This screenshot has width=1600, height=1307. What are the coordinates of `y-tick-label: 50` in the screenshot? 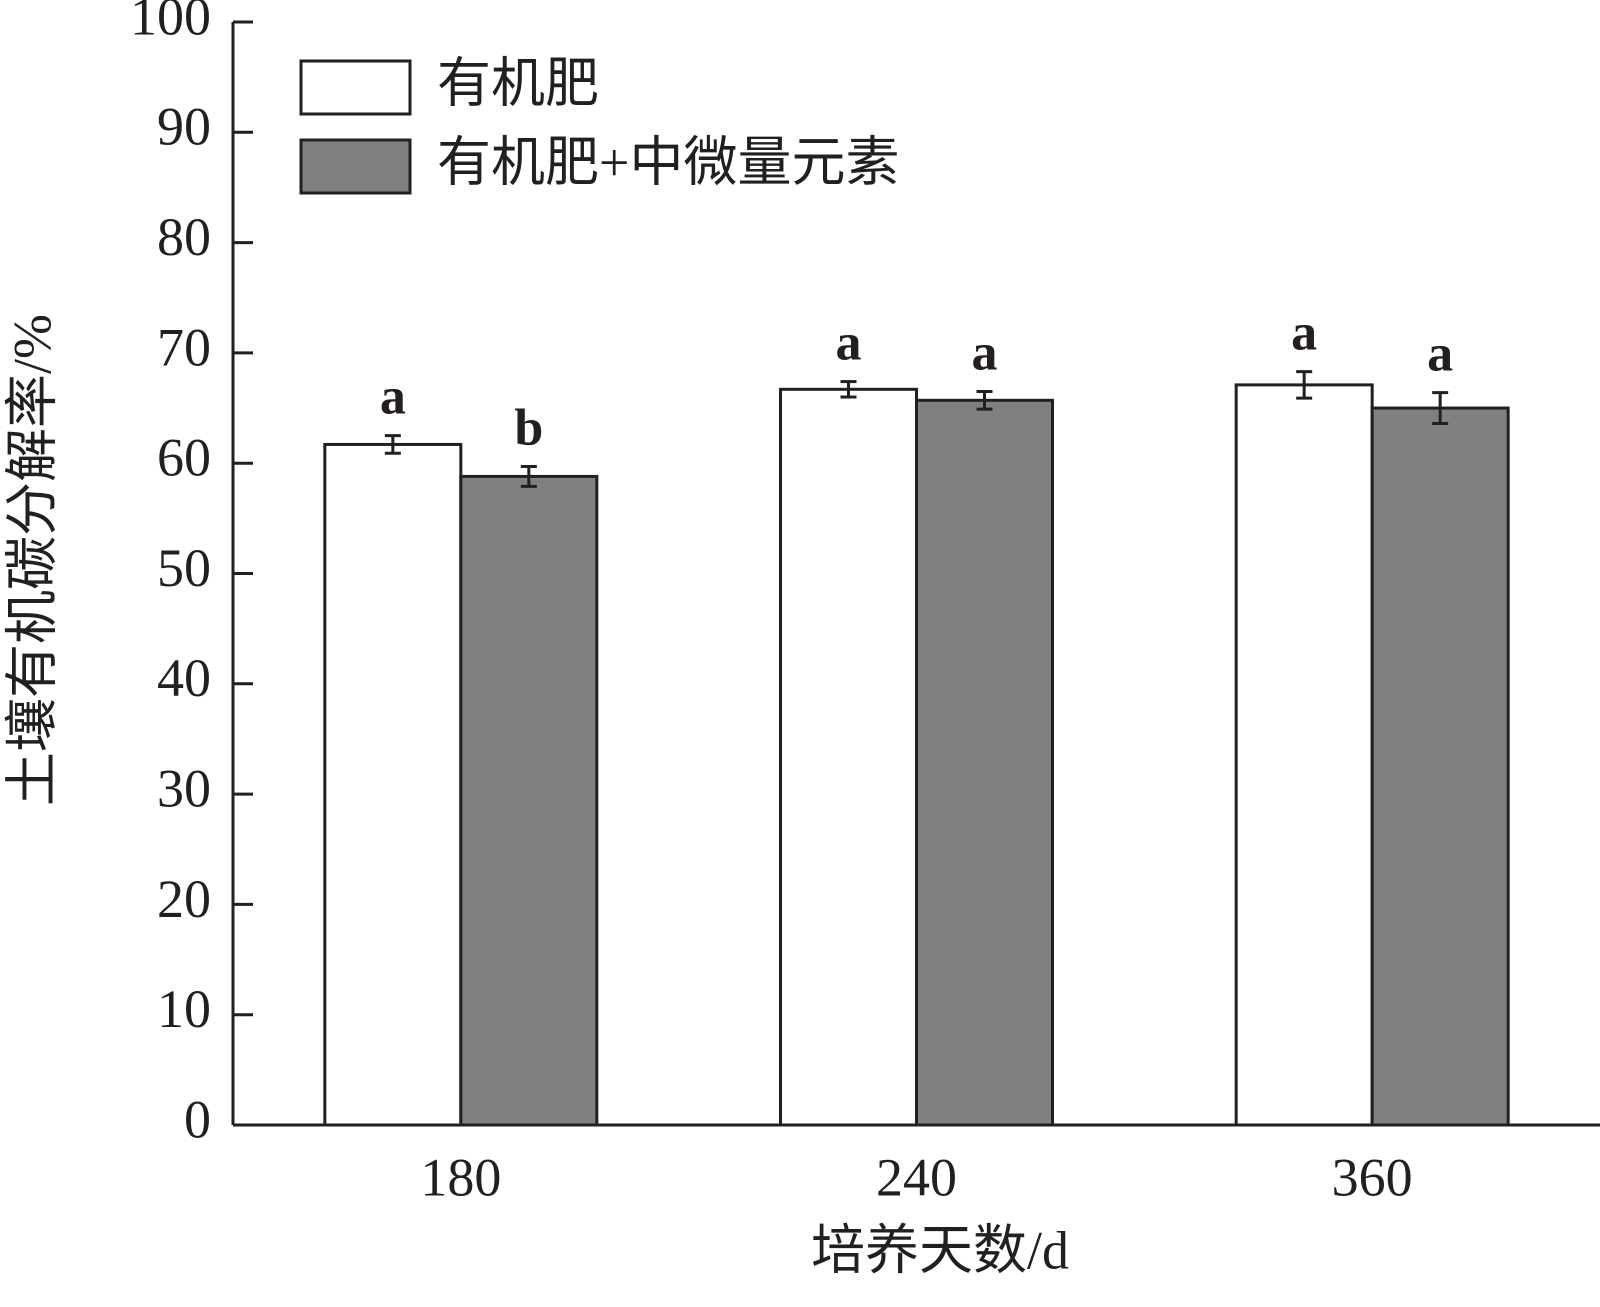 It's located at (184, 568).